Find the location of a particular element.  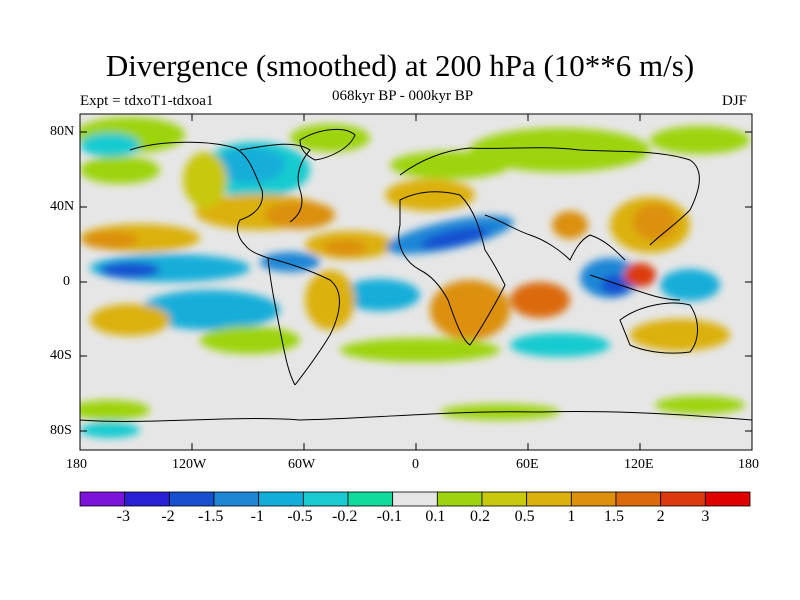

lat-label-80n: 80N is located at coordinates (62, 131).